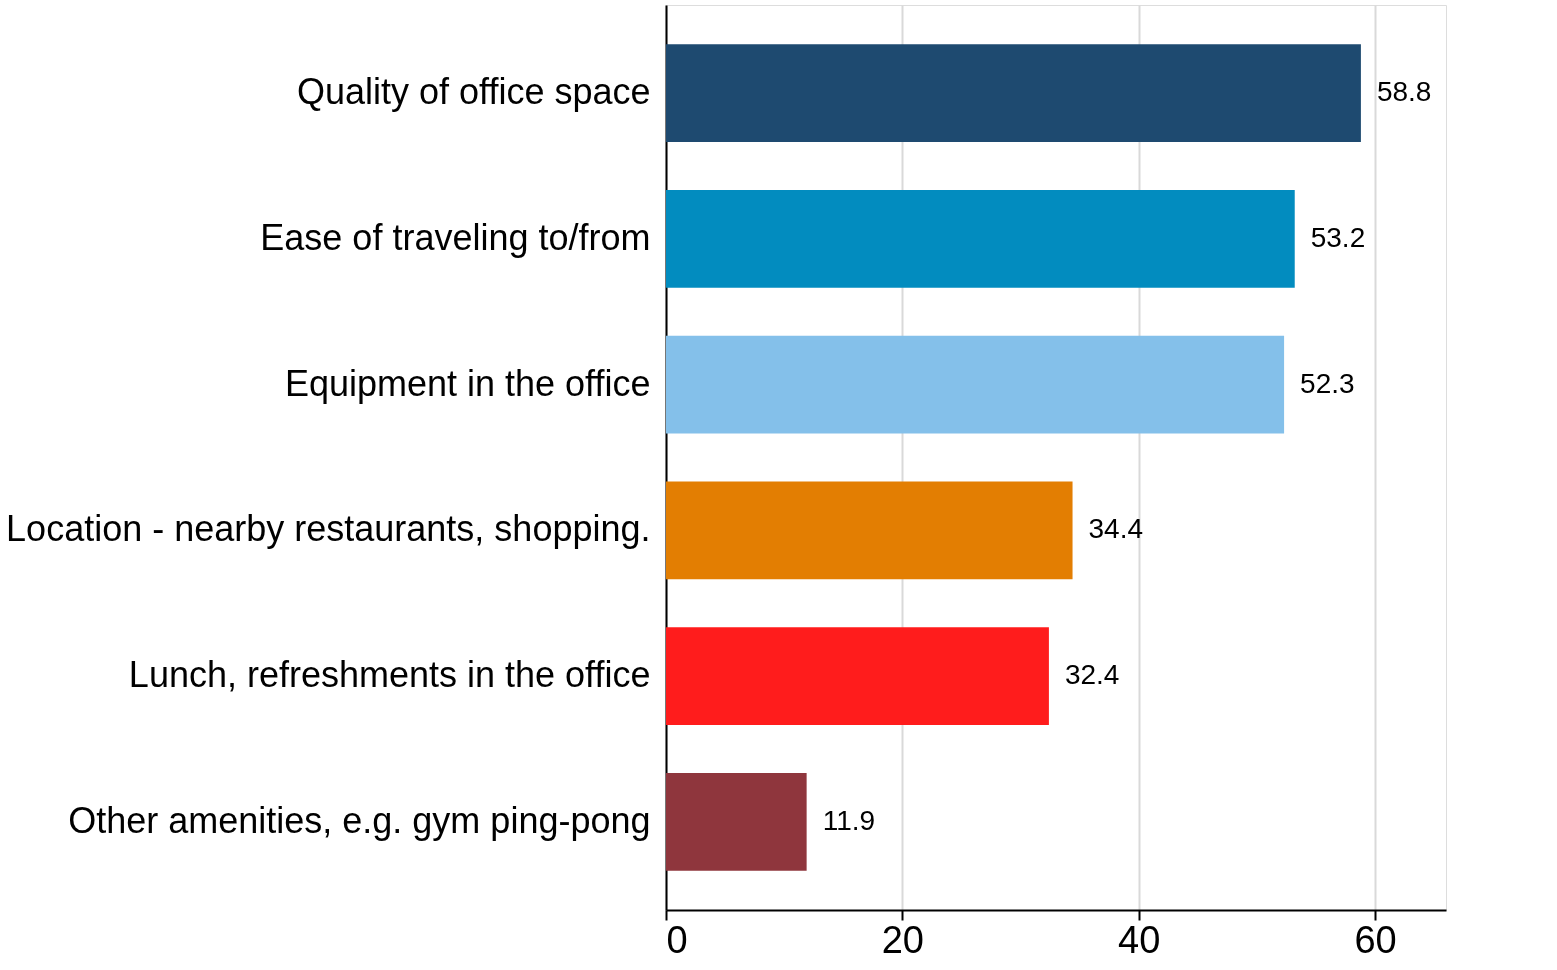  What do you see at coordinates (1338, 237) in the screenshot?
I see `data-label: 53.2` at bounding box center [1338, 237].